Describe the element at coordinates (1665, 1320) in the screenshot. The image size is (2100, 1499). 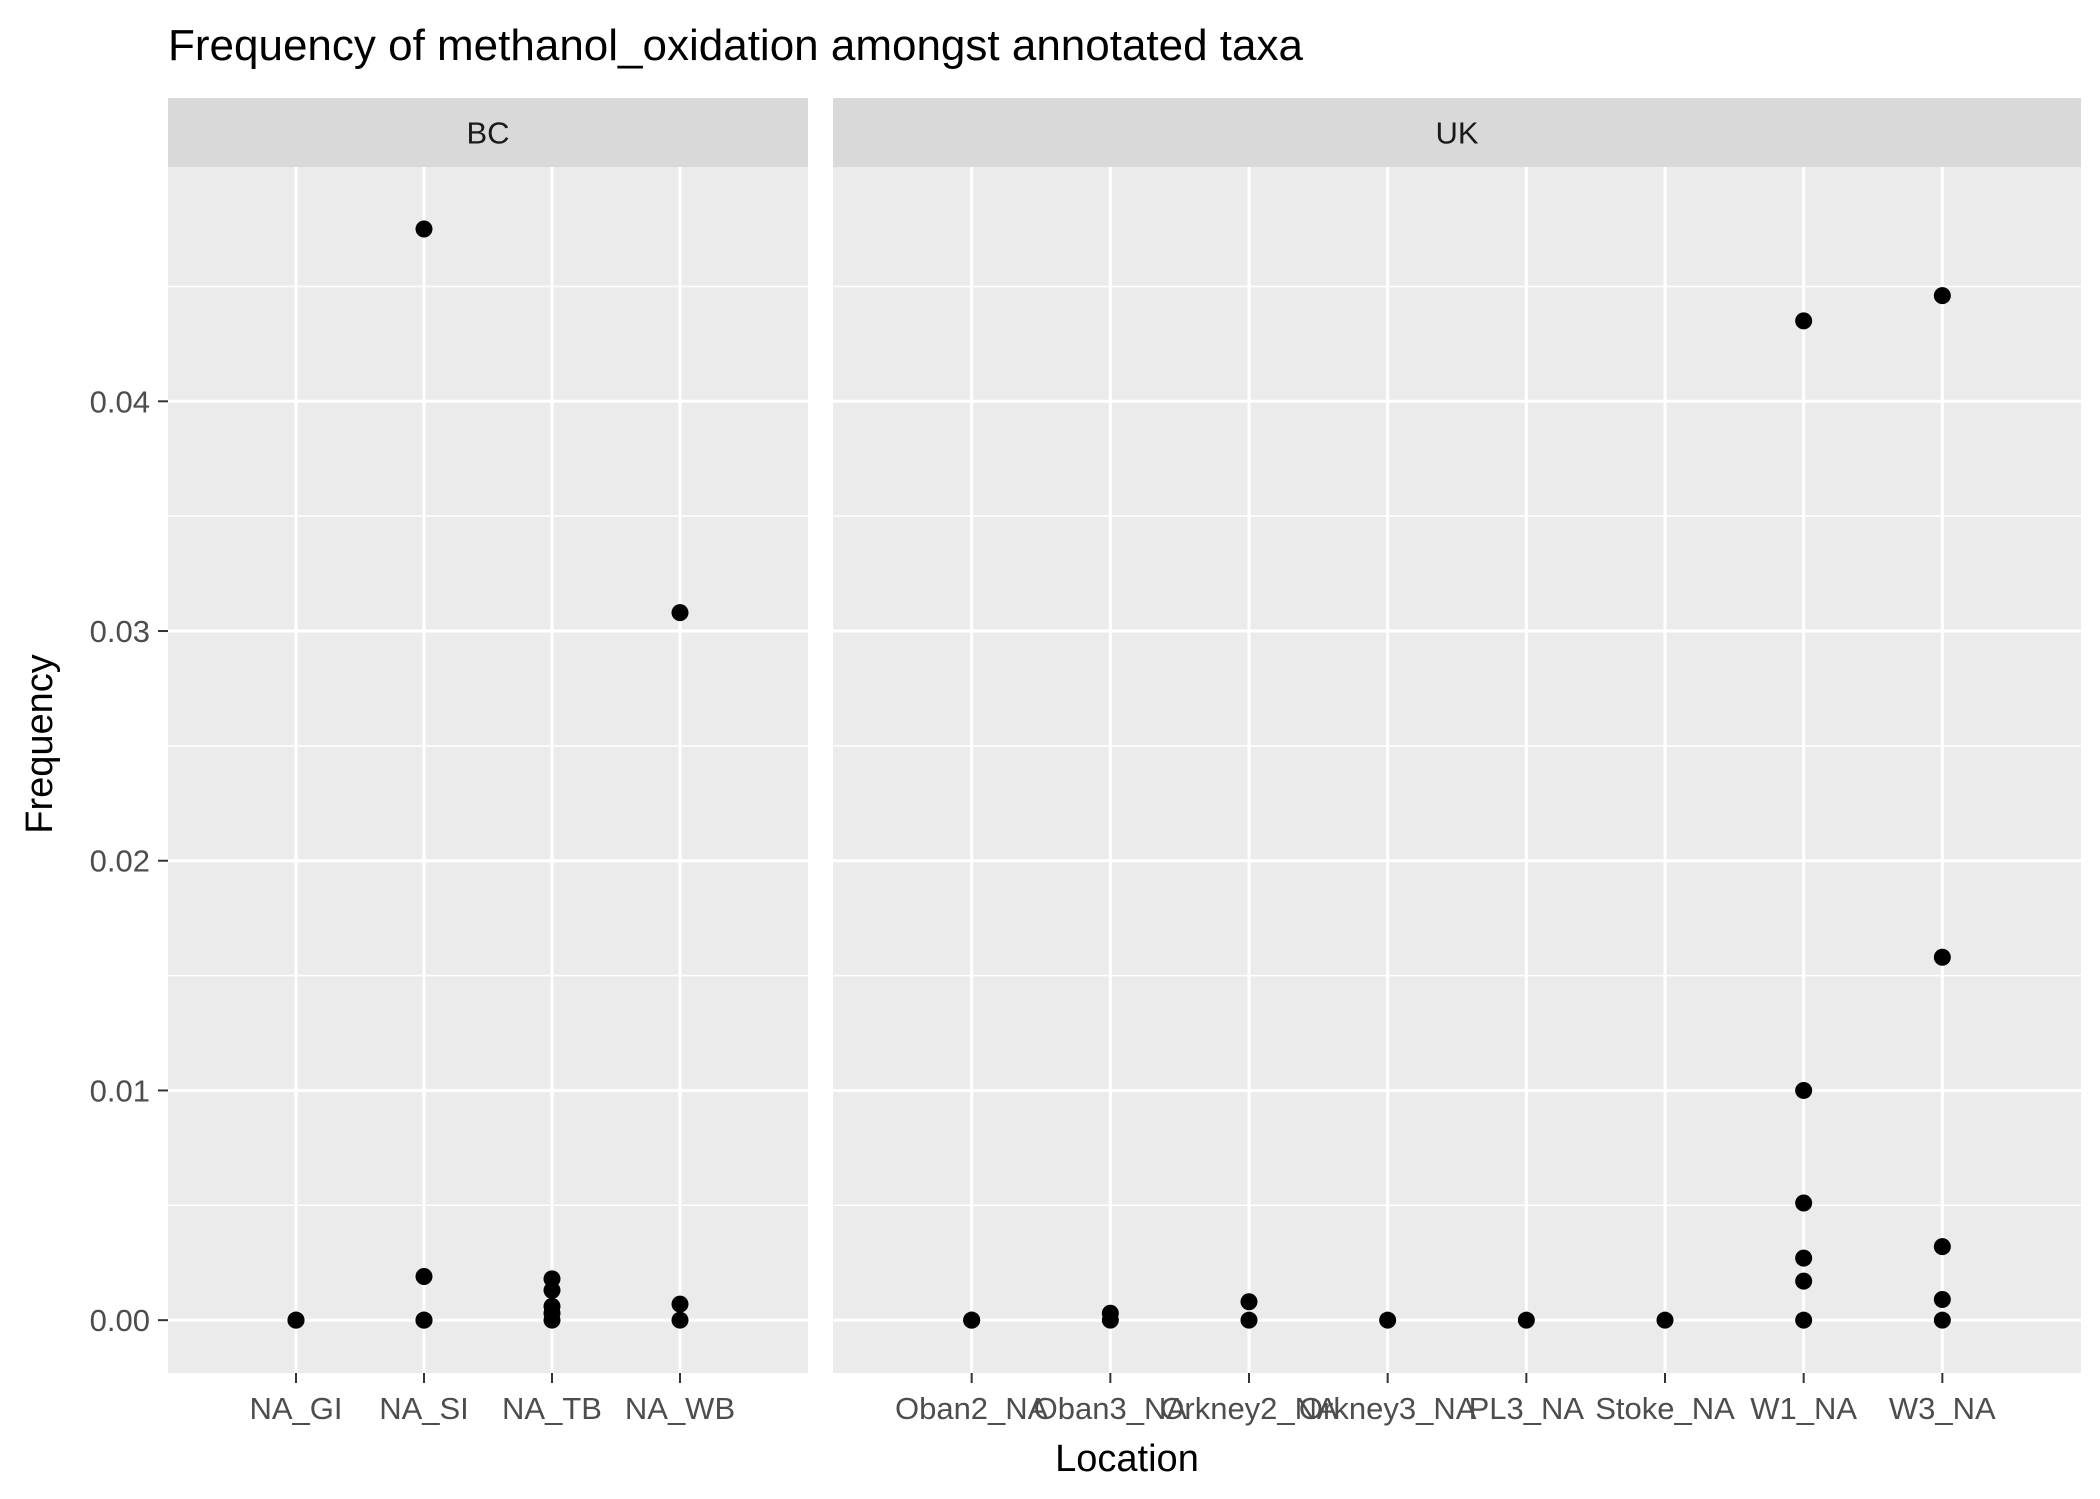
I see `data-point-stoke-na` at that location.